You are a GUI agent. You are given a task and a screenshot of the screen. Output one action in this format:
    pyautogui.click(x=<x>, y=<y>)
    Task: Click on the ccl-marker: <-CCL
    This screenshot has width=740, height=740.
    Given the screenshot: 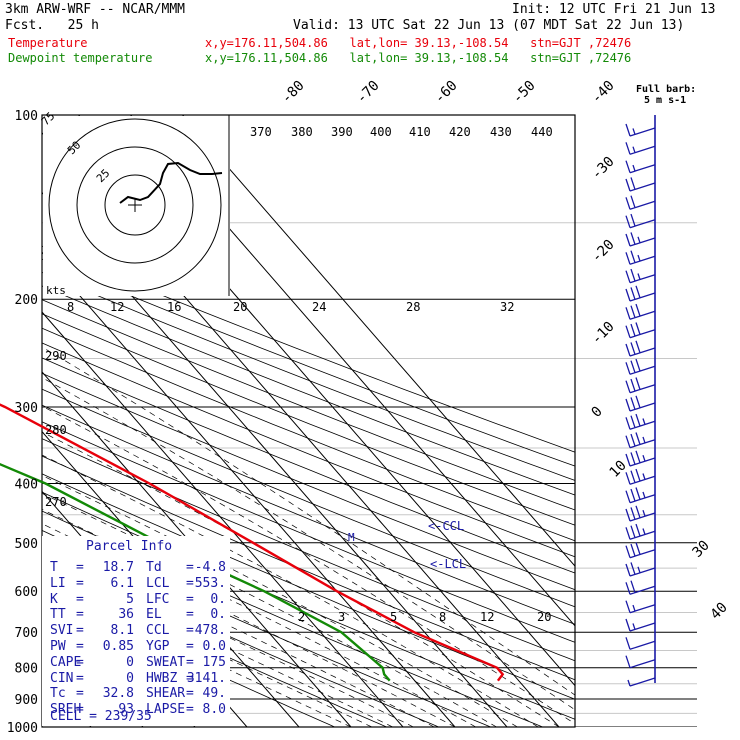 What is the action you would take?
    pyautogui.click(x=446, y=526)
    